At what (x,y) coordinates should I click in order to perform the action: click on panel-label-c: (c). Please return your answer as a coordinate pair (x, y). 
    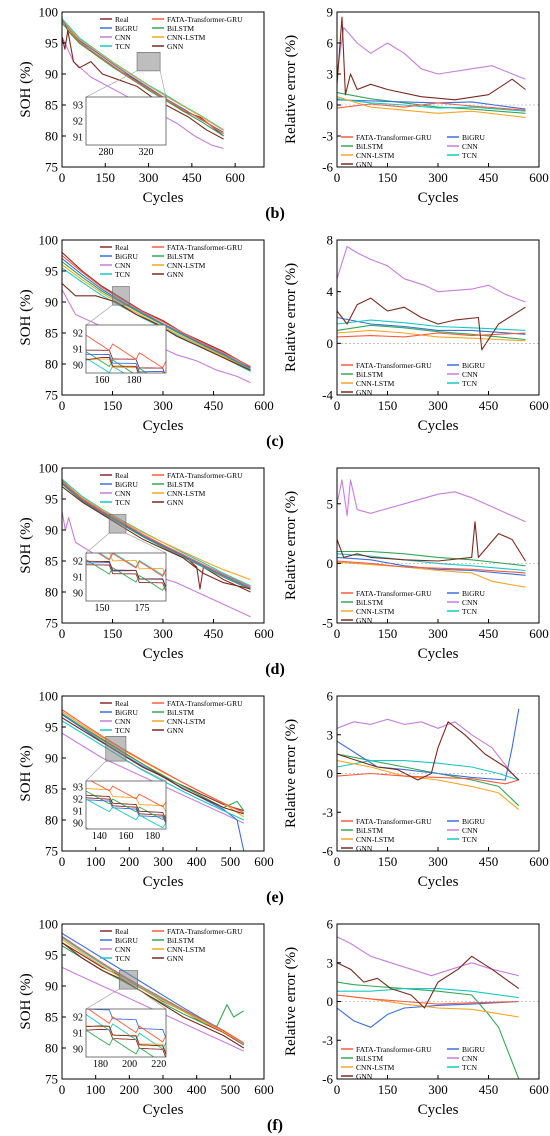
    Looking at the image, I should click on (275, 441).